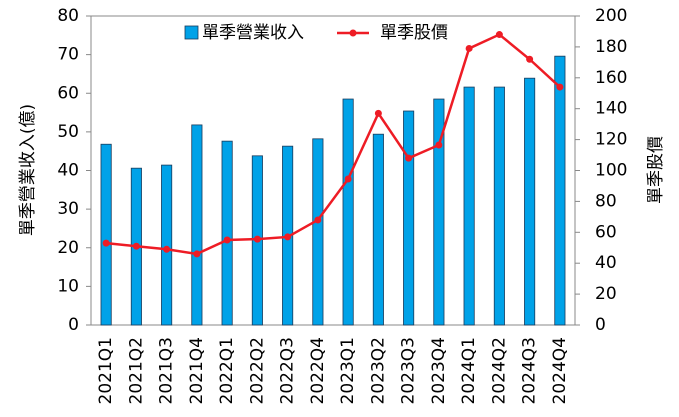 This screenshot has width=679, height=417. What do you see at coordinates (611, 140) in the screenshot?
I see `y2-tick-label: 120` at bounding box center [611, 140].